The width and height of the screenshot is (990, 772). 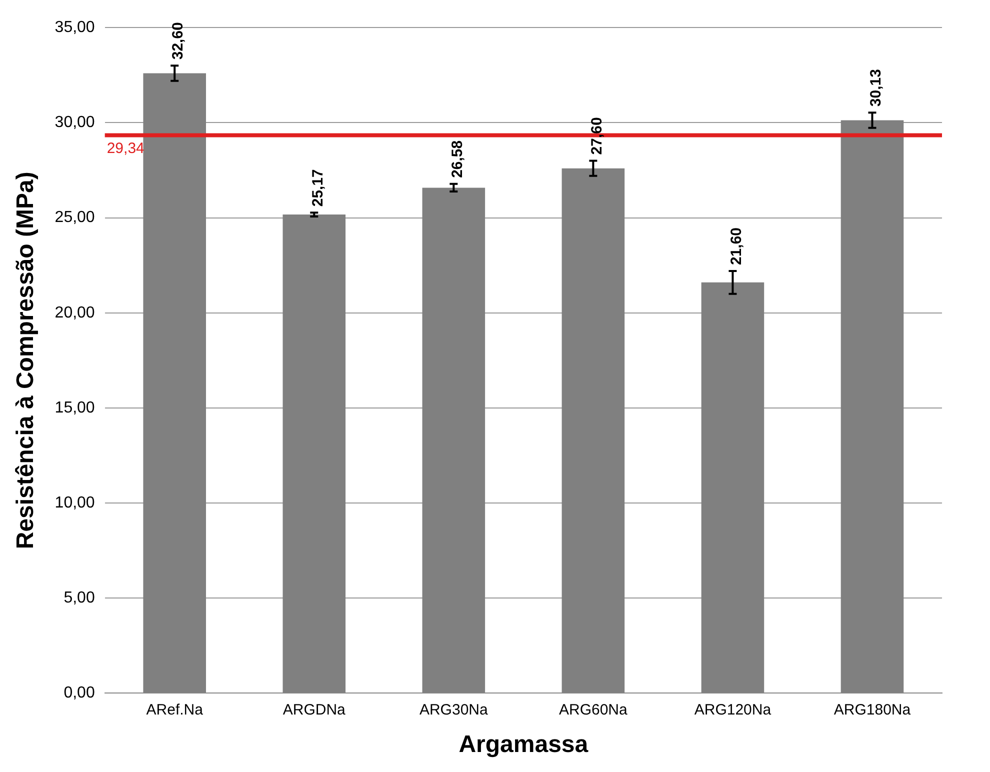 What do you see at coordinates (875, 88) in the screenshot?
I see `data-label: 30,13` at bounding box center [875, 88].